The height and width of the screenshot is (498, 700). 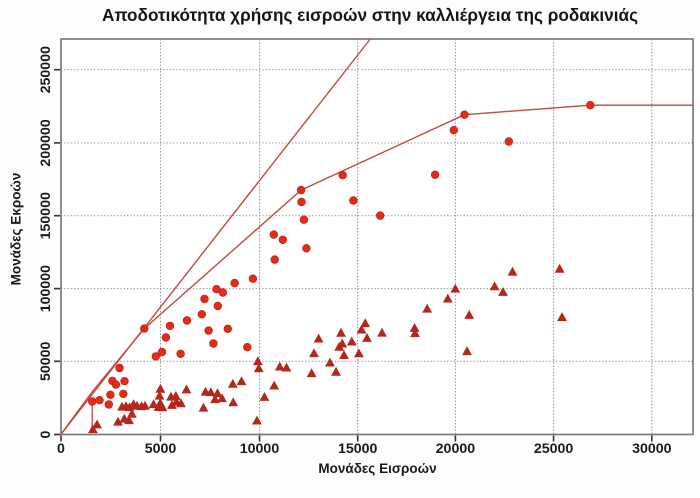 What do you see at coordinates (652, 449) in the screenshot?
I see `svg-text: 30000` at bounding box center [652, 449].